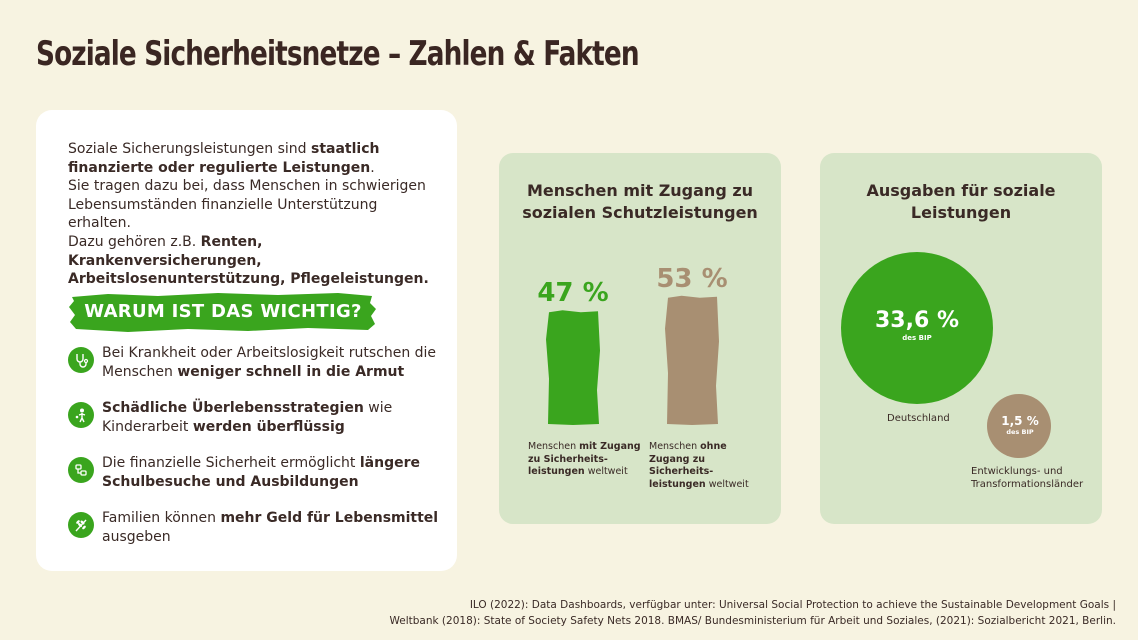 The image size is (1138, 640). I want to click on reason-1-bold: weniger schnell in die Armut, so click(291, 371).